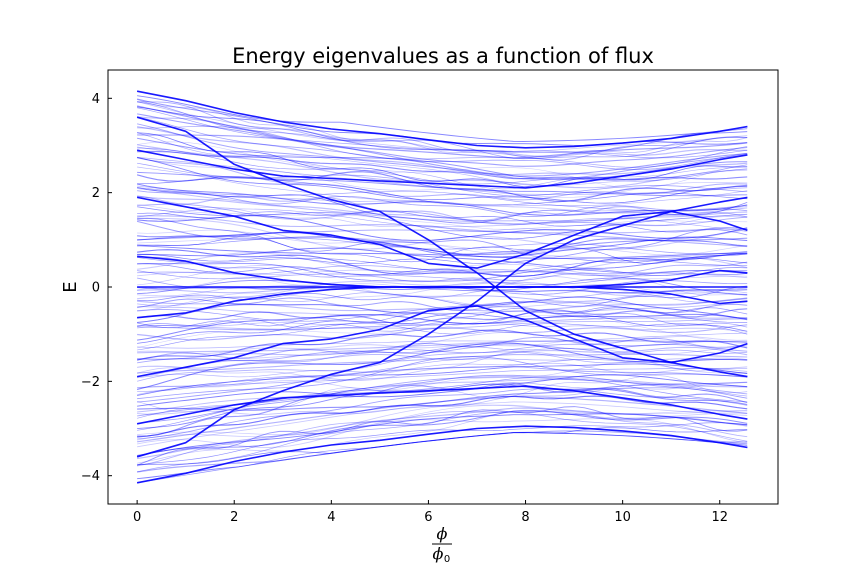  I want to click on x-tick-label: 2, so click(234, 517).